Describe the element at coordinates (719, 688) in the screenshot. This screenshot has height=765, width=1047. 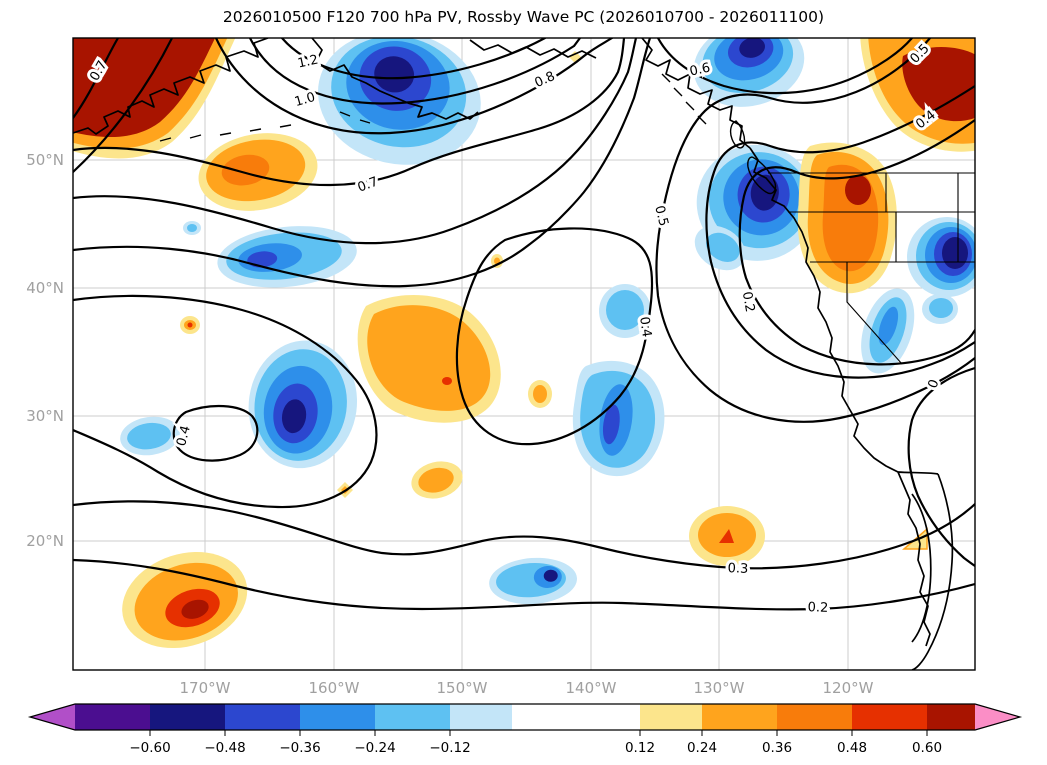
I see `lon-tick-label: 130°W` at that location.